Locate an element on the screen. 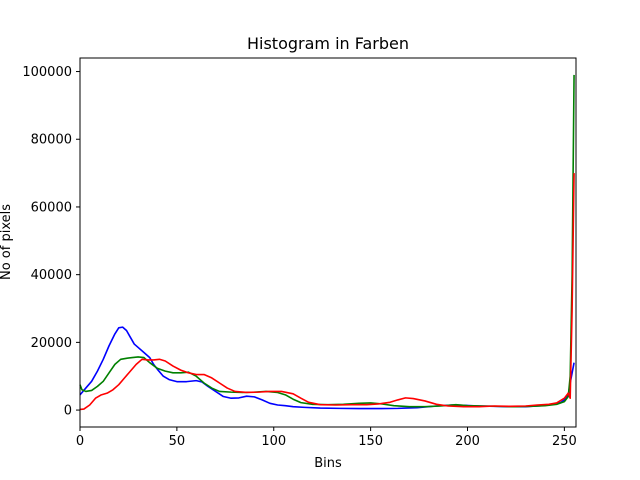 This screenshot has height=480, width=640. y-tick-label: 100000 is located at coordinates (47, 72).